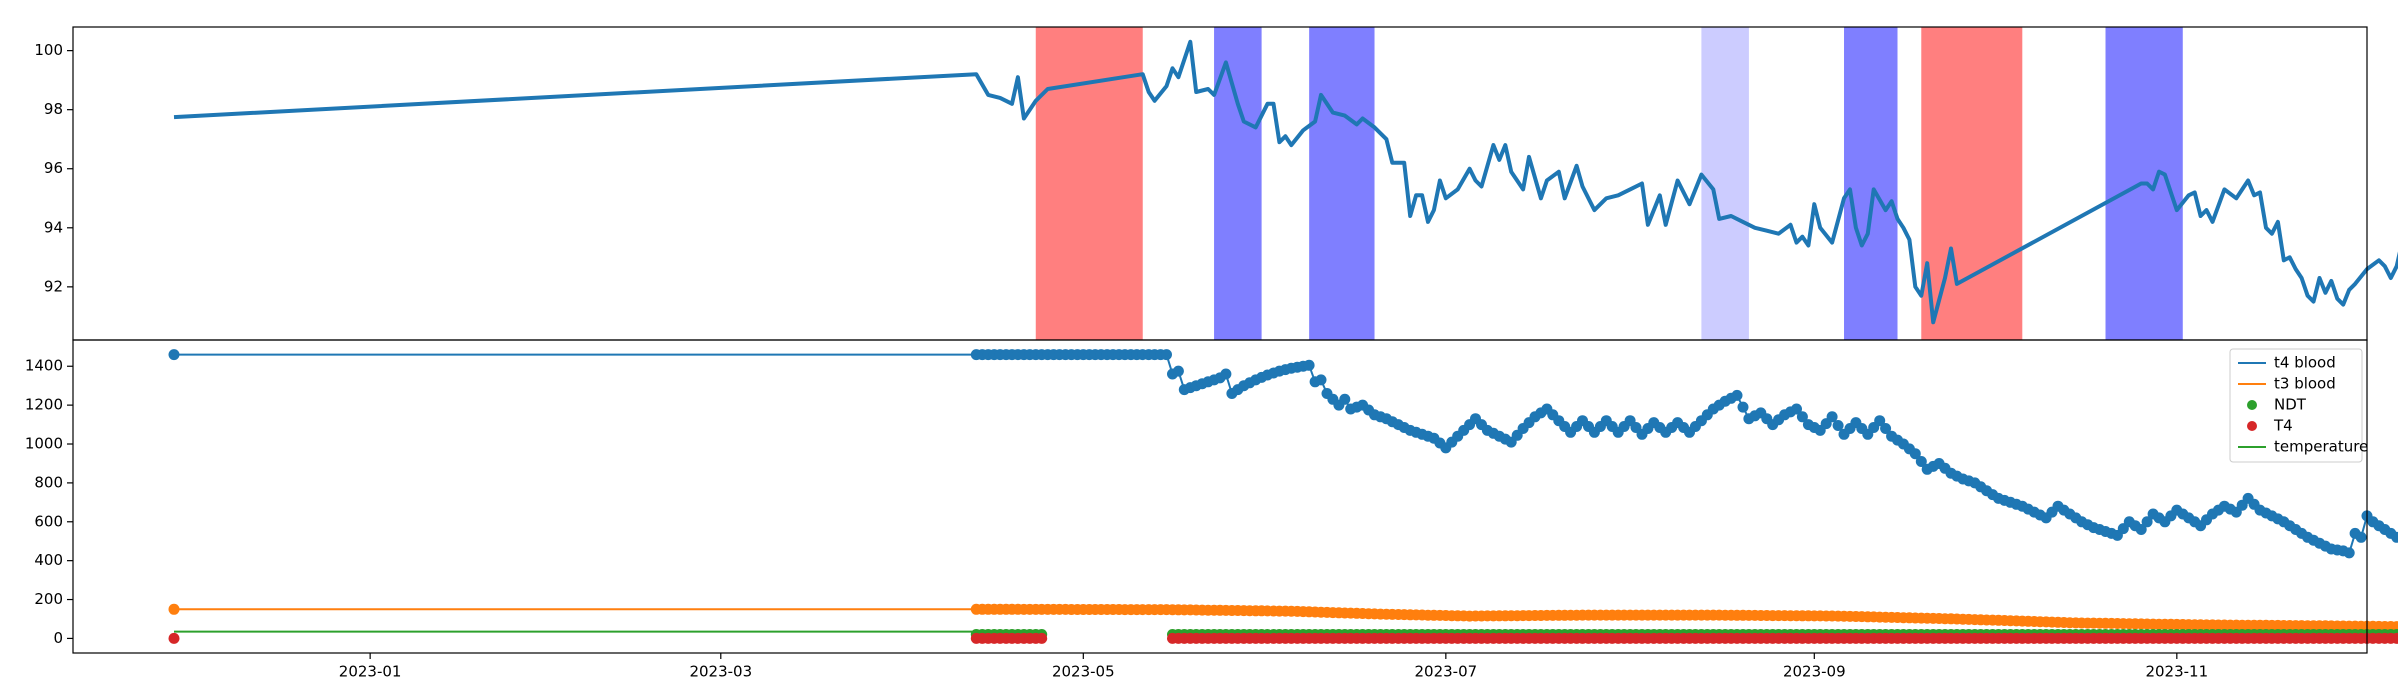  What do you see at coordinates (58, 638) in the screenshot?
I see `bottom-y-tick-label: 0` at bounding box center [58, 638].